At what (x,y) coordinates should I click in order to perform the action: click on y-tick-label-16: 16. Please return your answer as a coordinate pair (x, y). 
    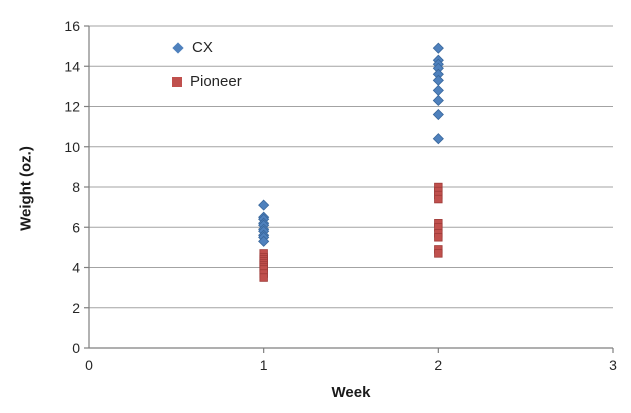
    Looking at the image, I should click on (72, 26).